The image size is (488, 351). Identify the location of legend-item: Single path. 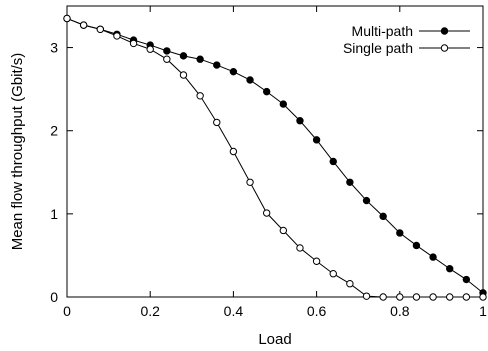
(406, 48).